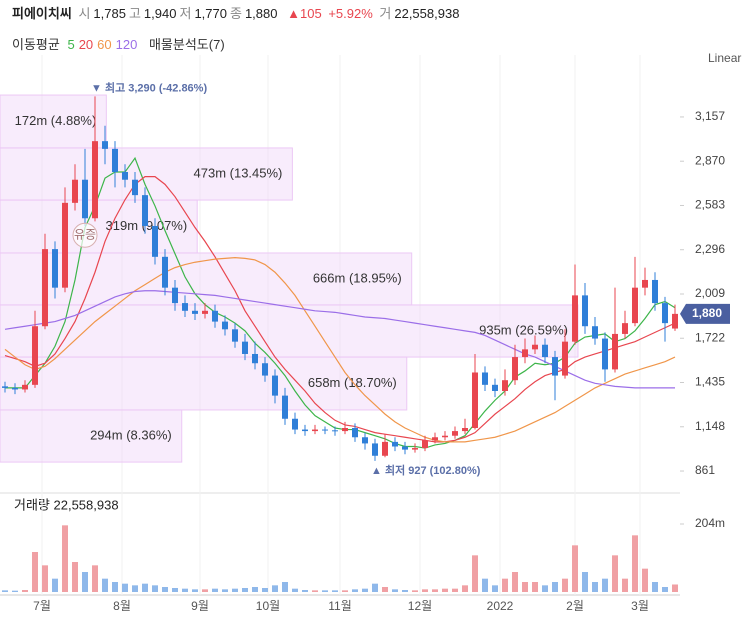 The width and height of the screenshot is (754, 622). What do you see at coordinates (350, 13) in the screenshot?
I see `change-pct: +5.92%` at bounding box center [350, 13].